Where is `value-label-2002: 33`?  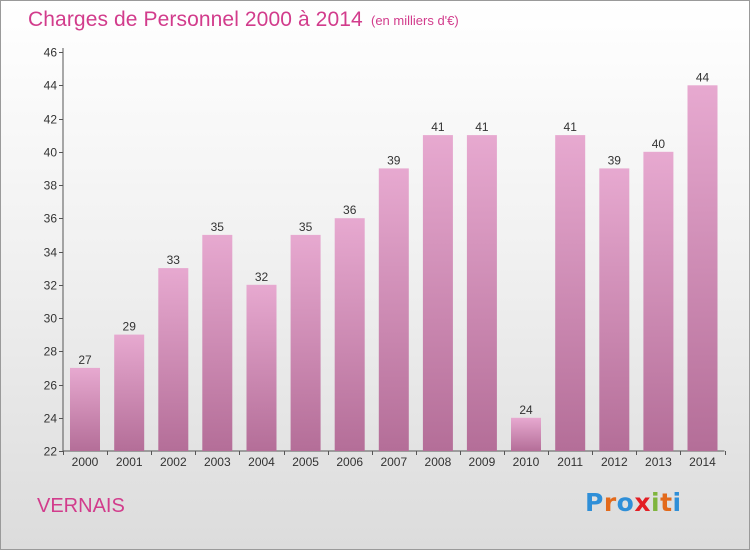
value-label-2002: 33 is located at coordinates (174, 260).